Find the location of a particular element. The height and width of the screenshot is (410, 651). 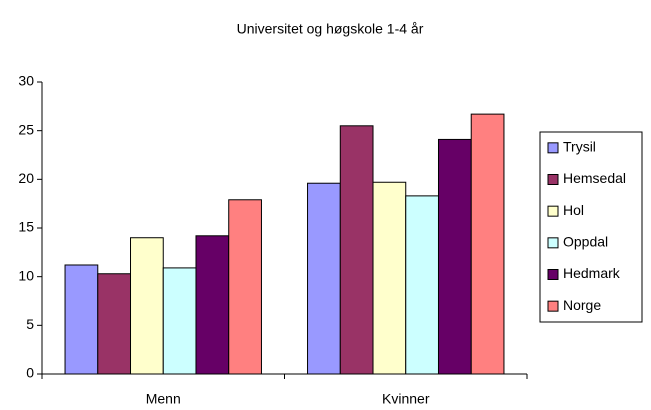

y-tick-label: 15 is located at coordinates (26, 227).